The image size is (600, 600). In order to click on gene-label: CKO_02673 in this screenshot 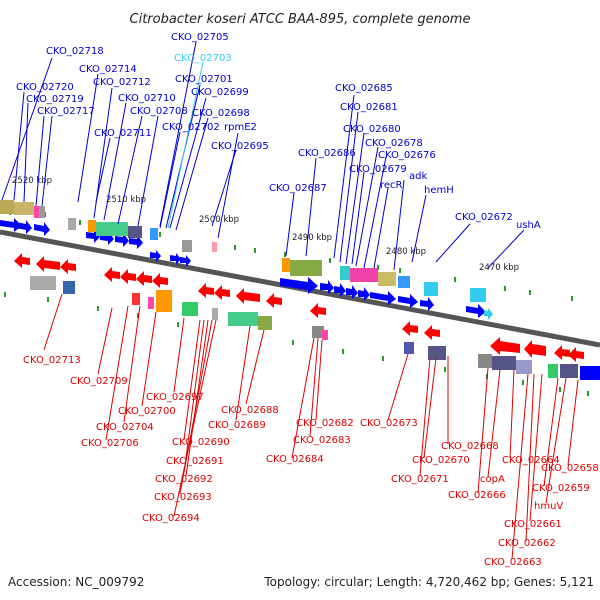, I will do `click(389, 423)`.